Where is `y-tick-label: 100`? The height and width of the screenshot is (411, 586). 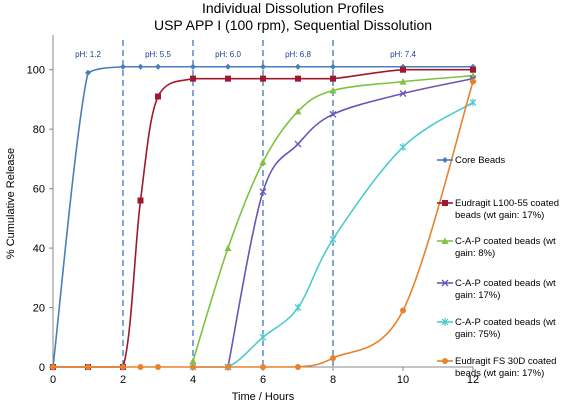
y-tick-label: 100 is located at coordinates (36, 71).